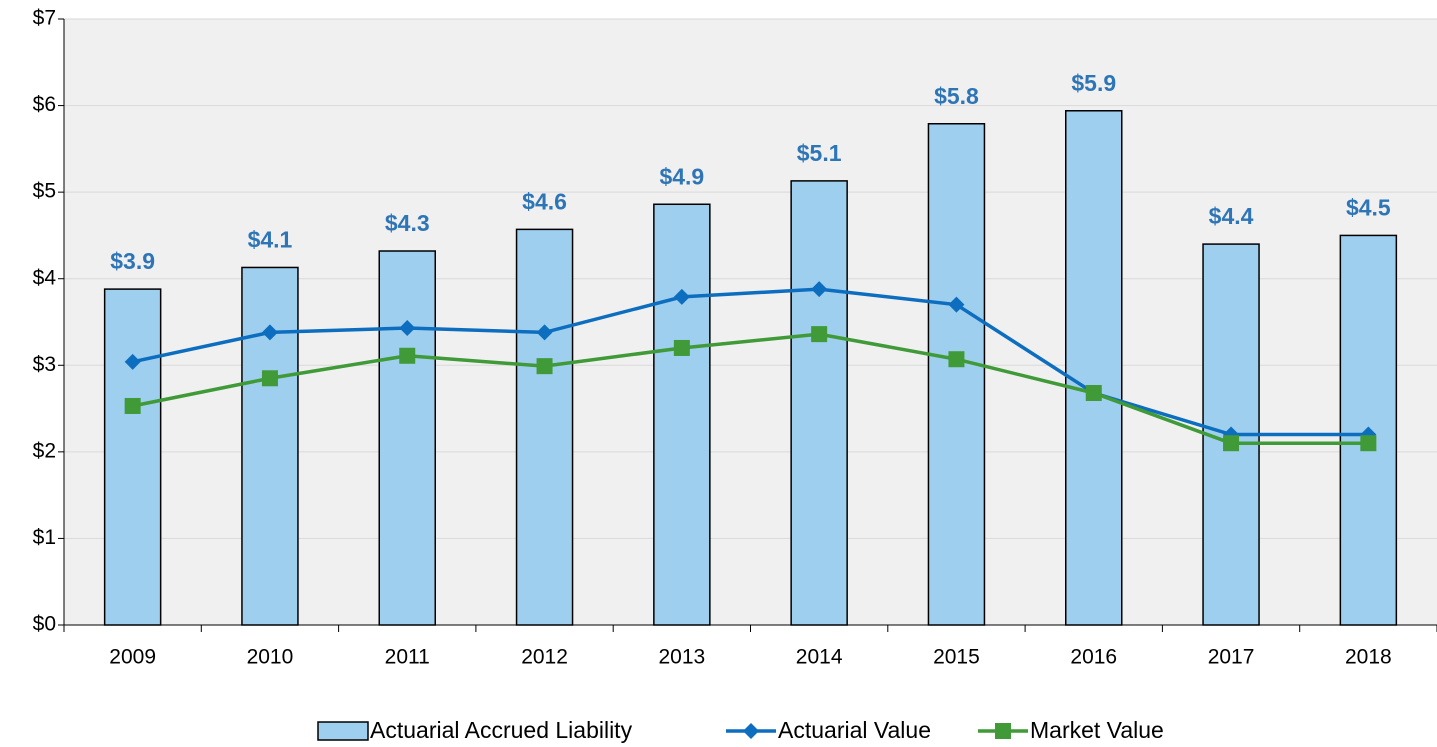 The image size is (1437, 747). I want to click on x-tick-label: 2018, so click(1368, 657).